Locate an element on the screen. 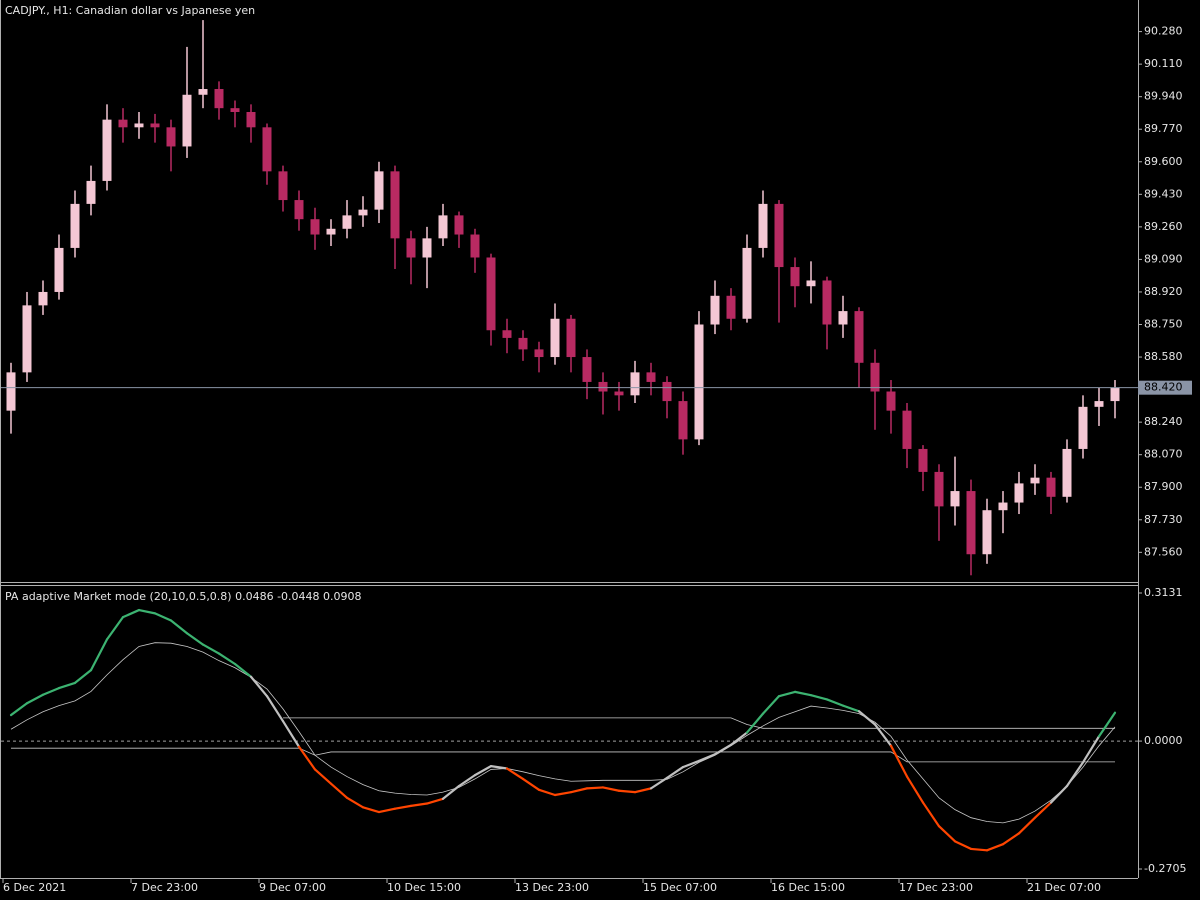 The image size is (1200, 900). y-tick-label: 88.070 is located at coordinates (1163, 454).